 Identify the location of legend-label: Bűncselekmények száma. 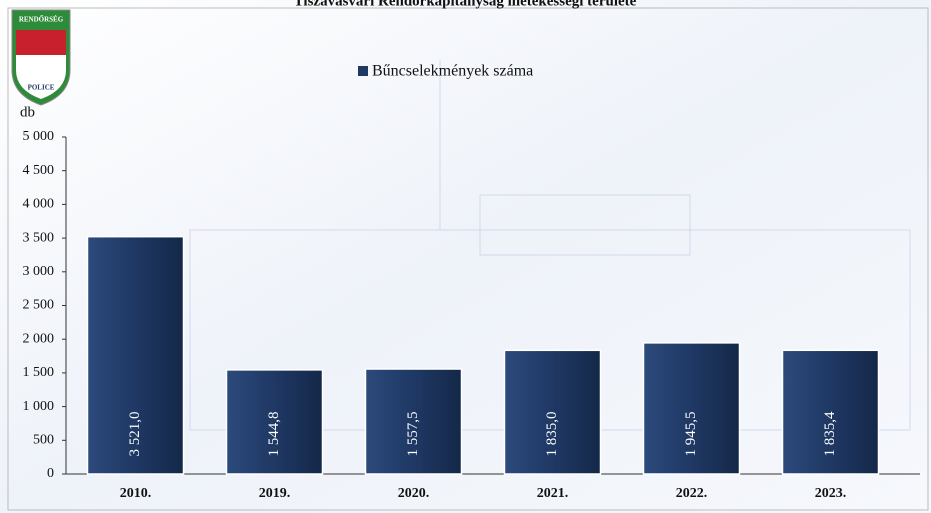
(452, 71).